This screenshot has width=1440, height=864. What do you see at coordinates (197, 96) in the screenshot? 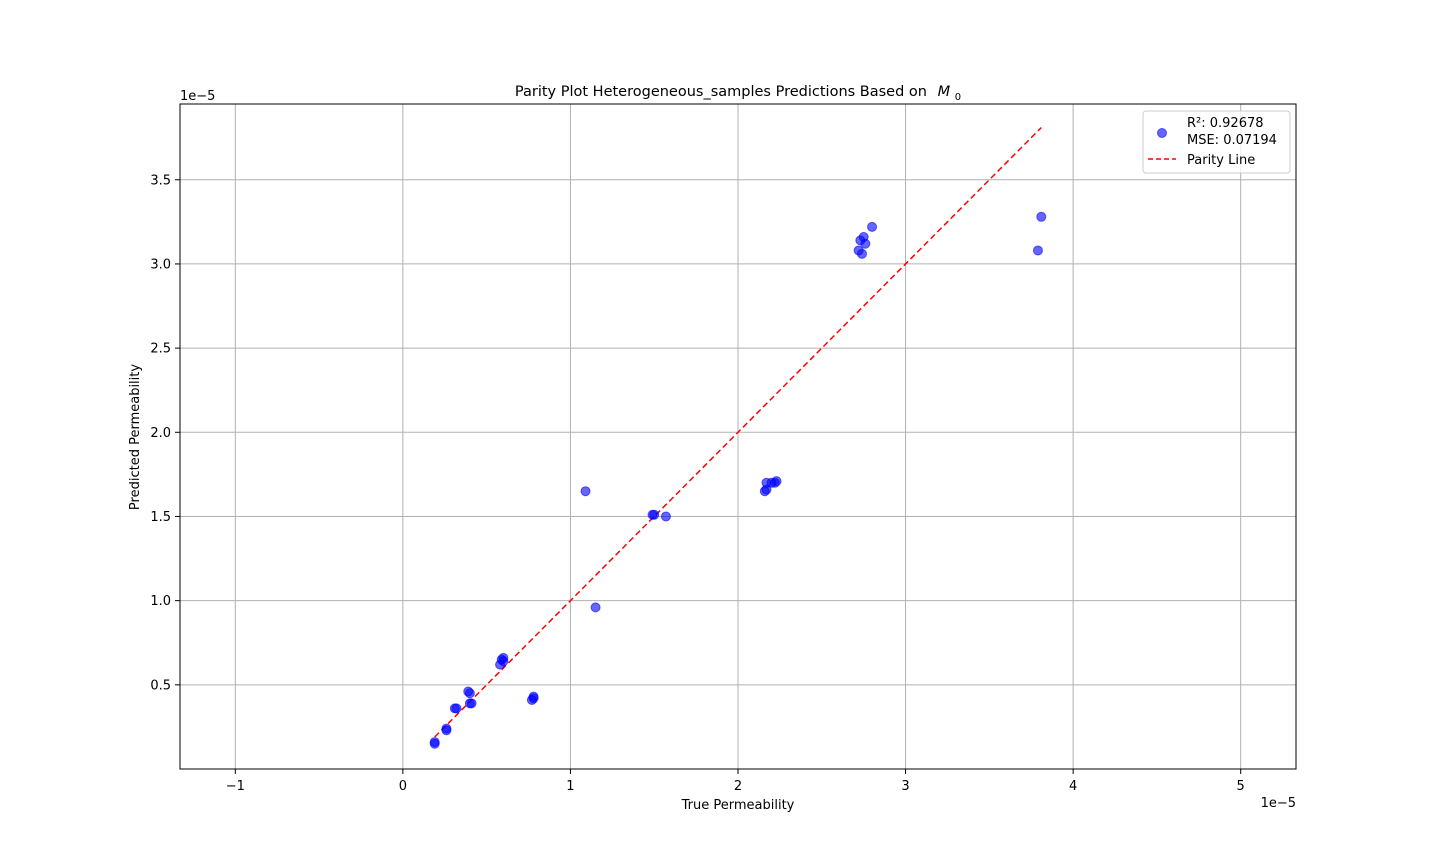
I see `y-axis-offset-text: 1e−5` at bounding box center [197, 96].